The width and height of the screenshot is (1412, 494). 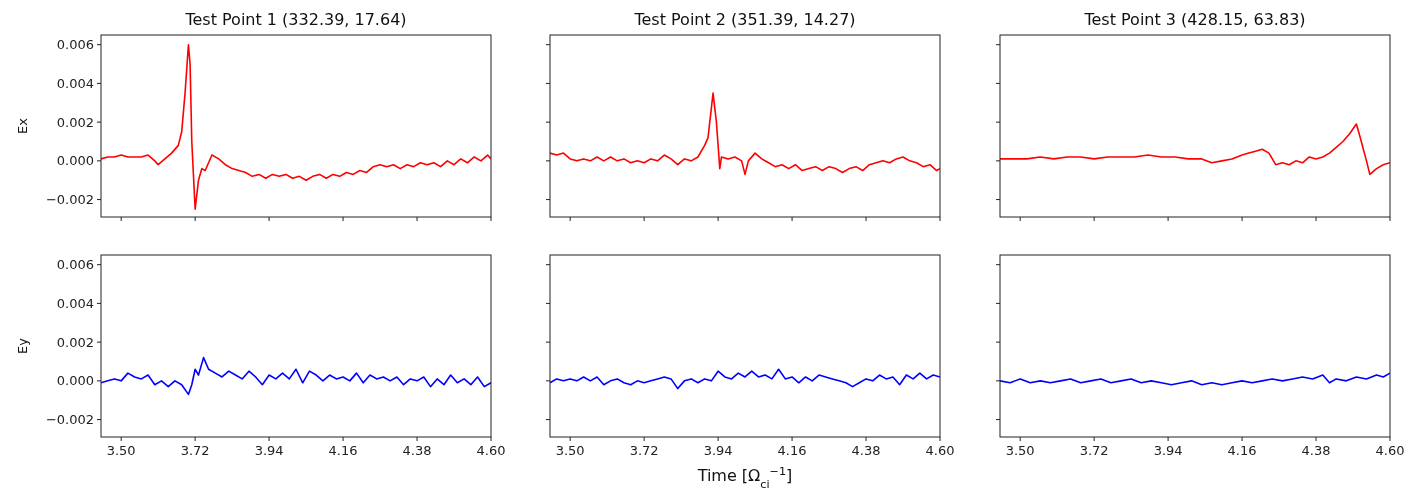 I want to click on x-axis-title: Time [Ω$_{ci}$$^{−1}$], so click(x=744, y=477).